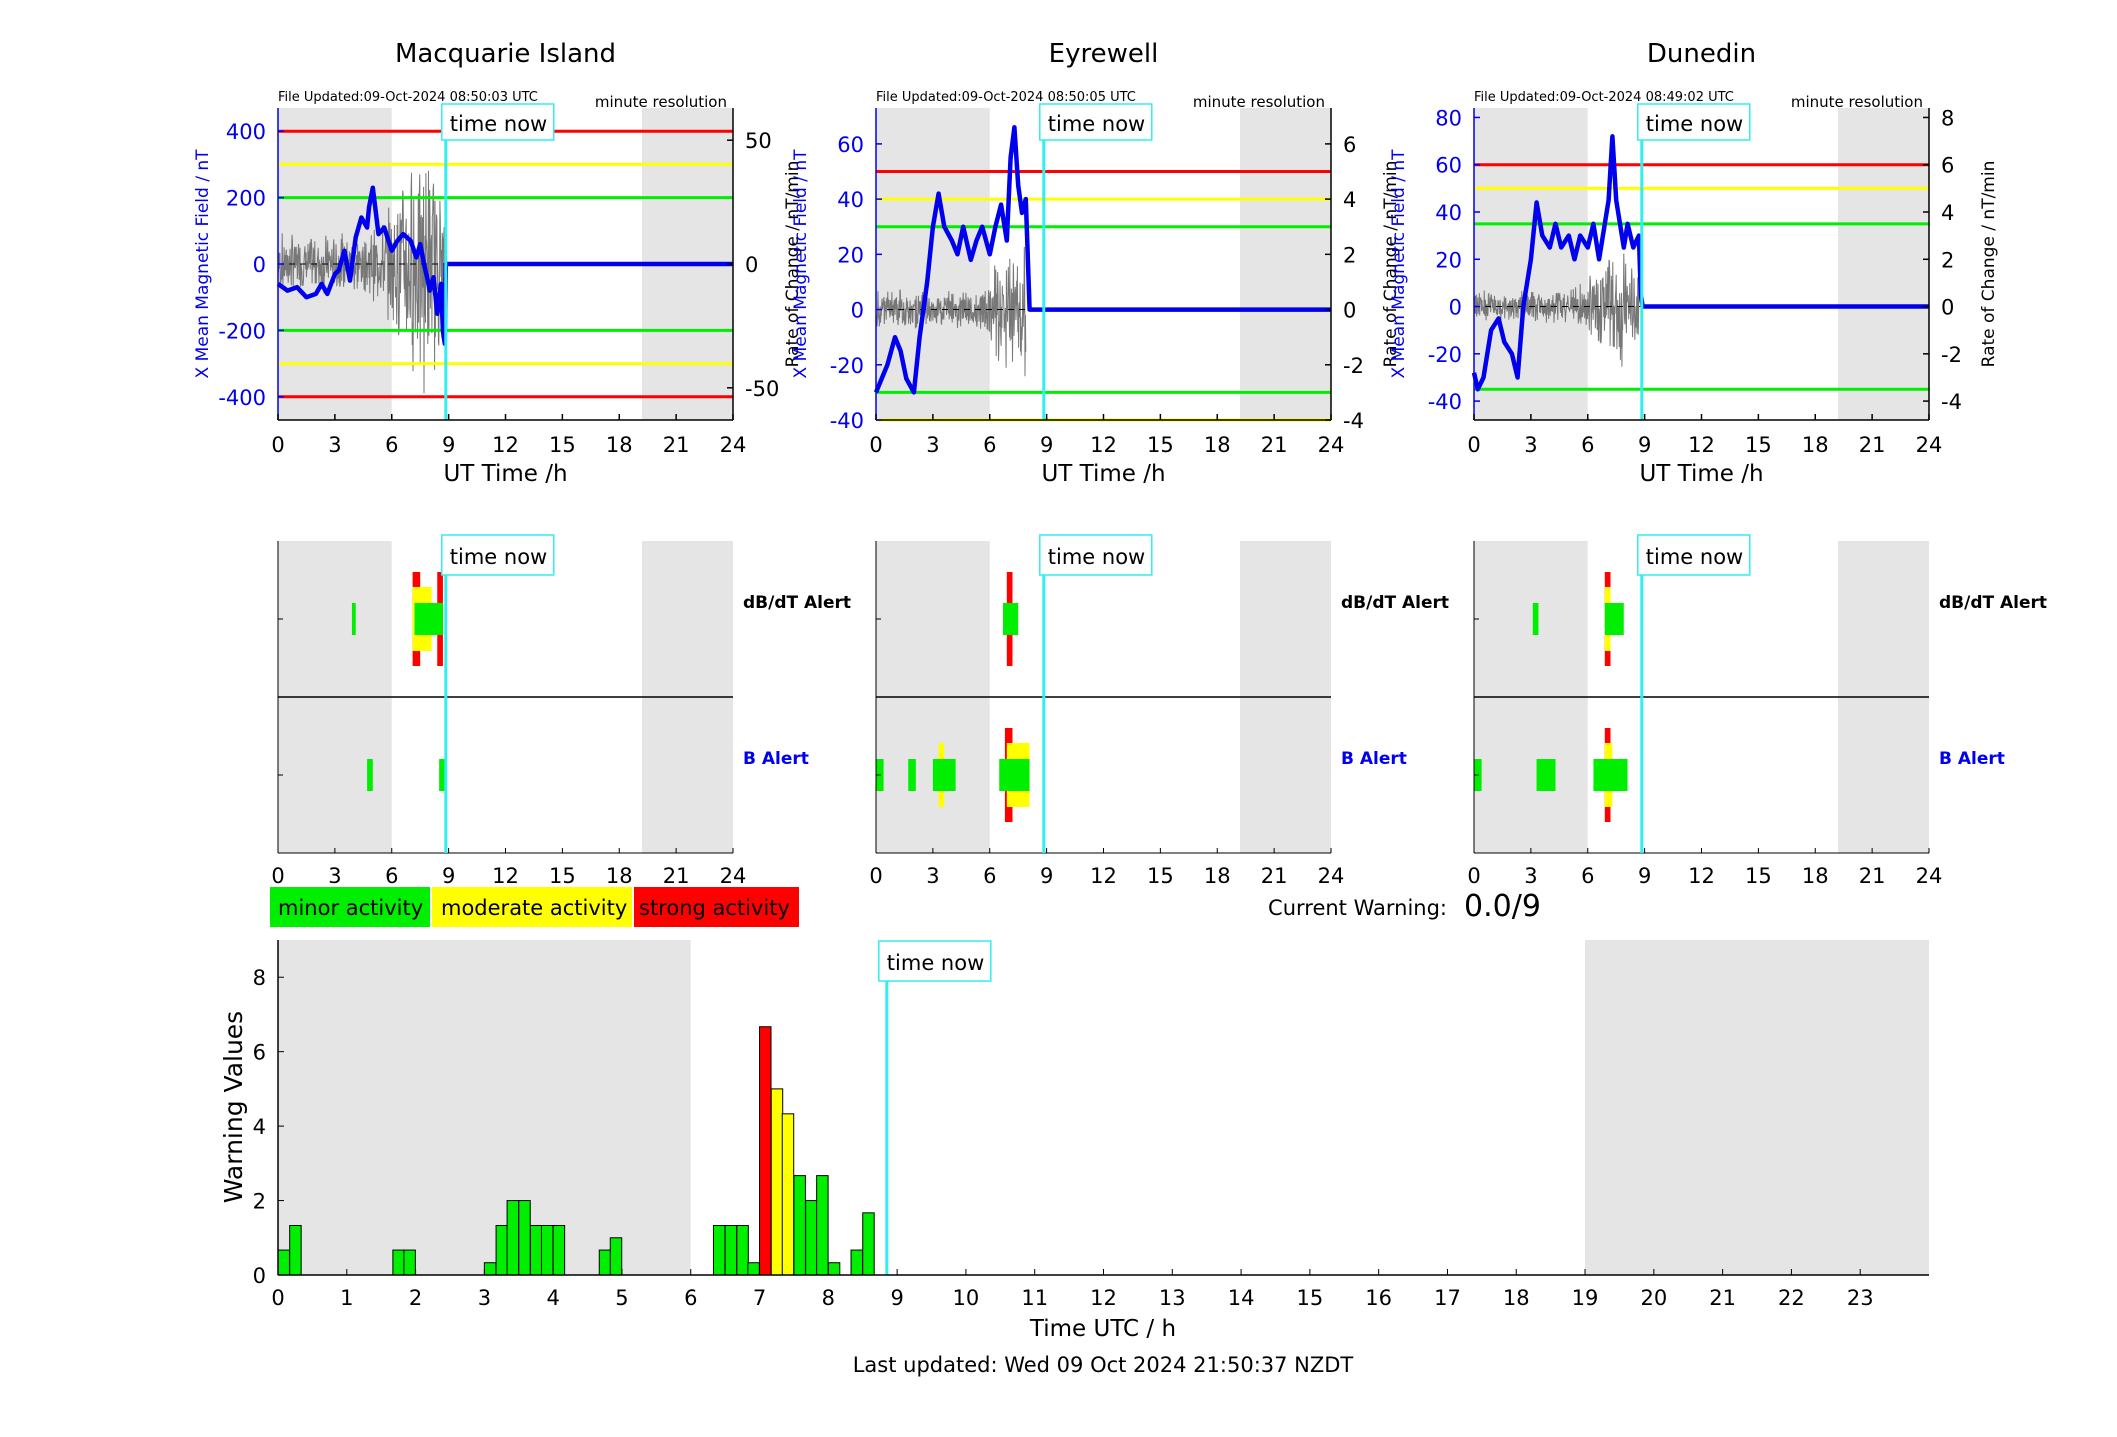  What do you see at coordinates (277, 1298) in the screenshot?
I see `warning-x-tick-label: 0` at bounding box center [277, 1298].